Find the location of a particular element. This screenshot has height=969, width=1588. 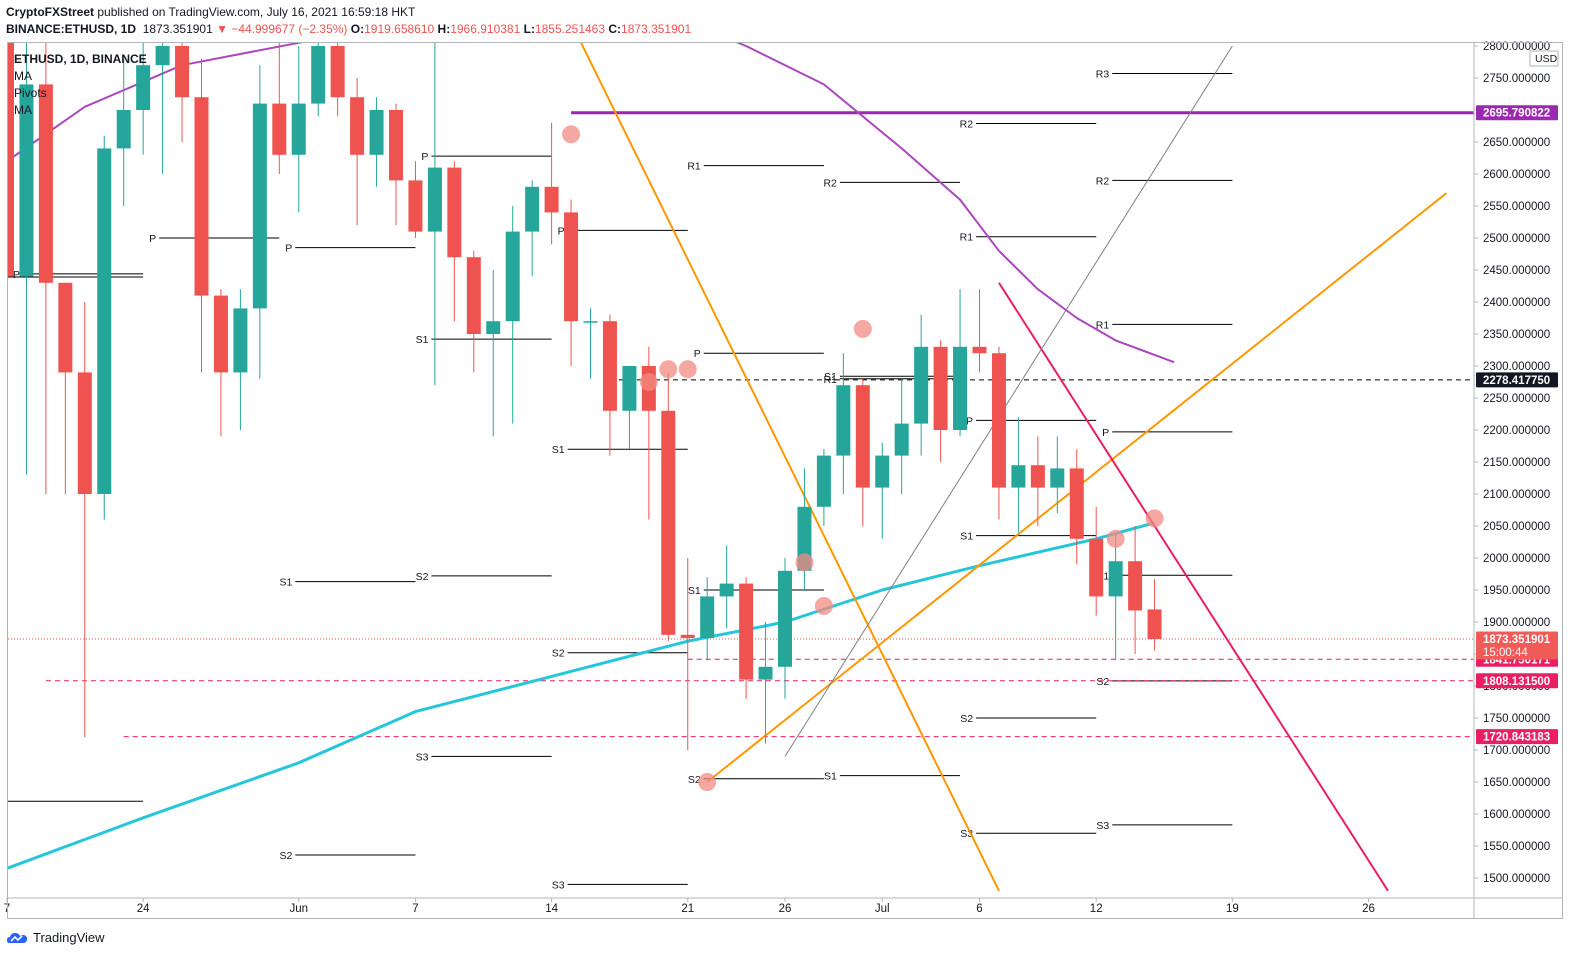

price-tick-label: 2100.000000 is located at coordinates (1516, 495).